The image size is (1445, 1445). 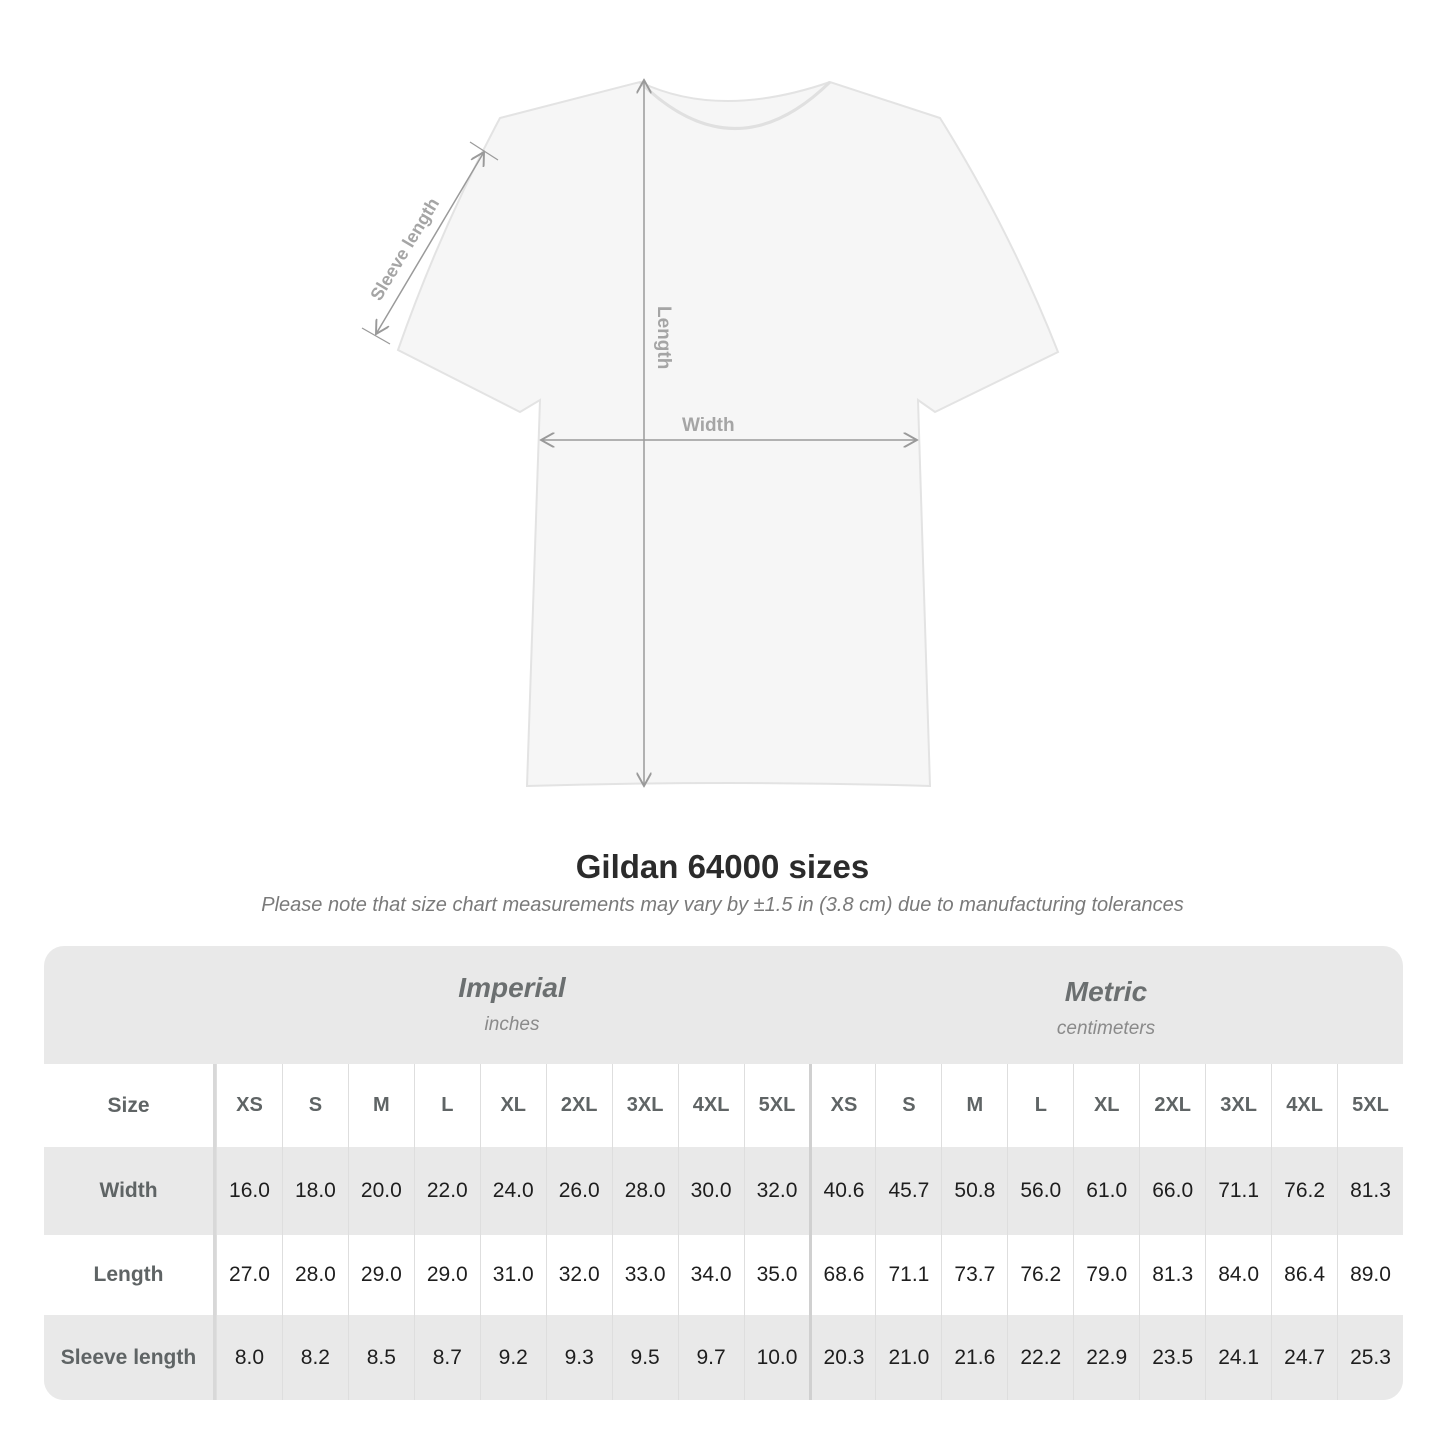 I want to click on sleeve-arrow, so click(x=430, y=243).